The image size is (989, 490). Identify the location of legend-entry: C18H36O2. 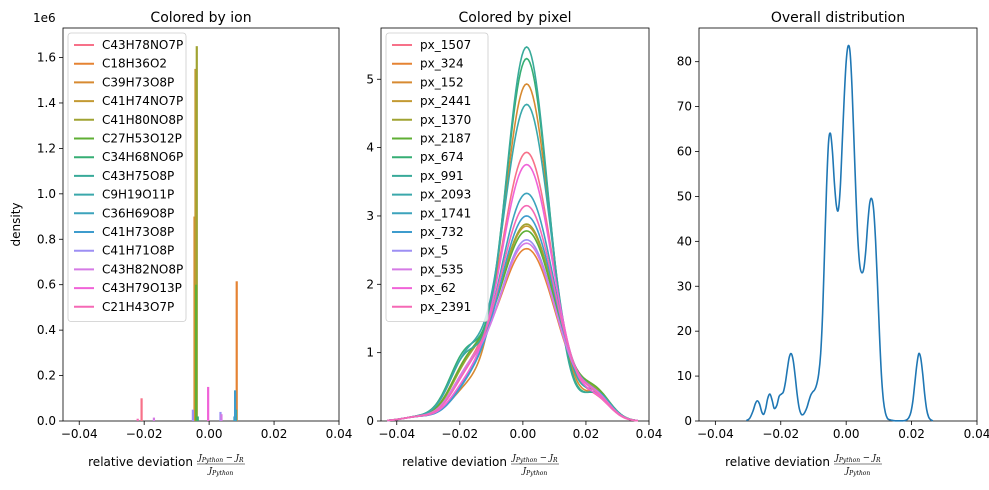
(134, 64).